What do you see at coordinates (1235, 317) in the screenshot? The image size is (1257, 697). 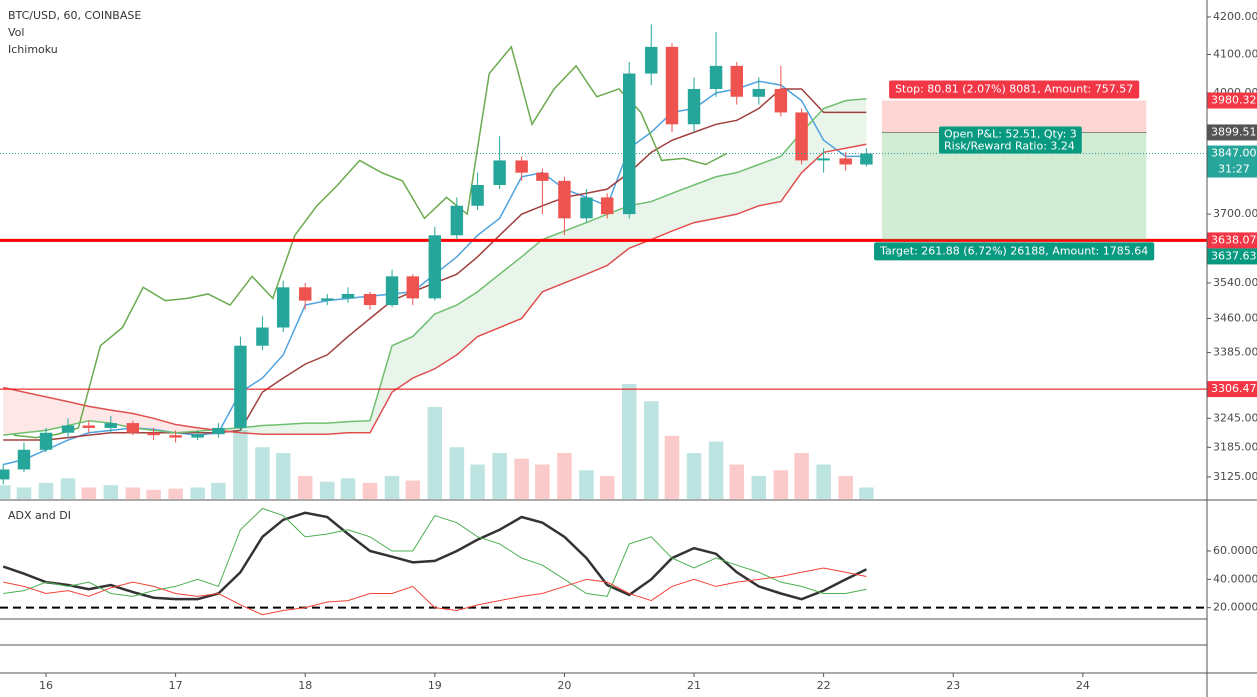 I see `y-tick-label: 3460.00` at bounding box center [1235, 317].